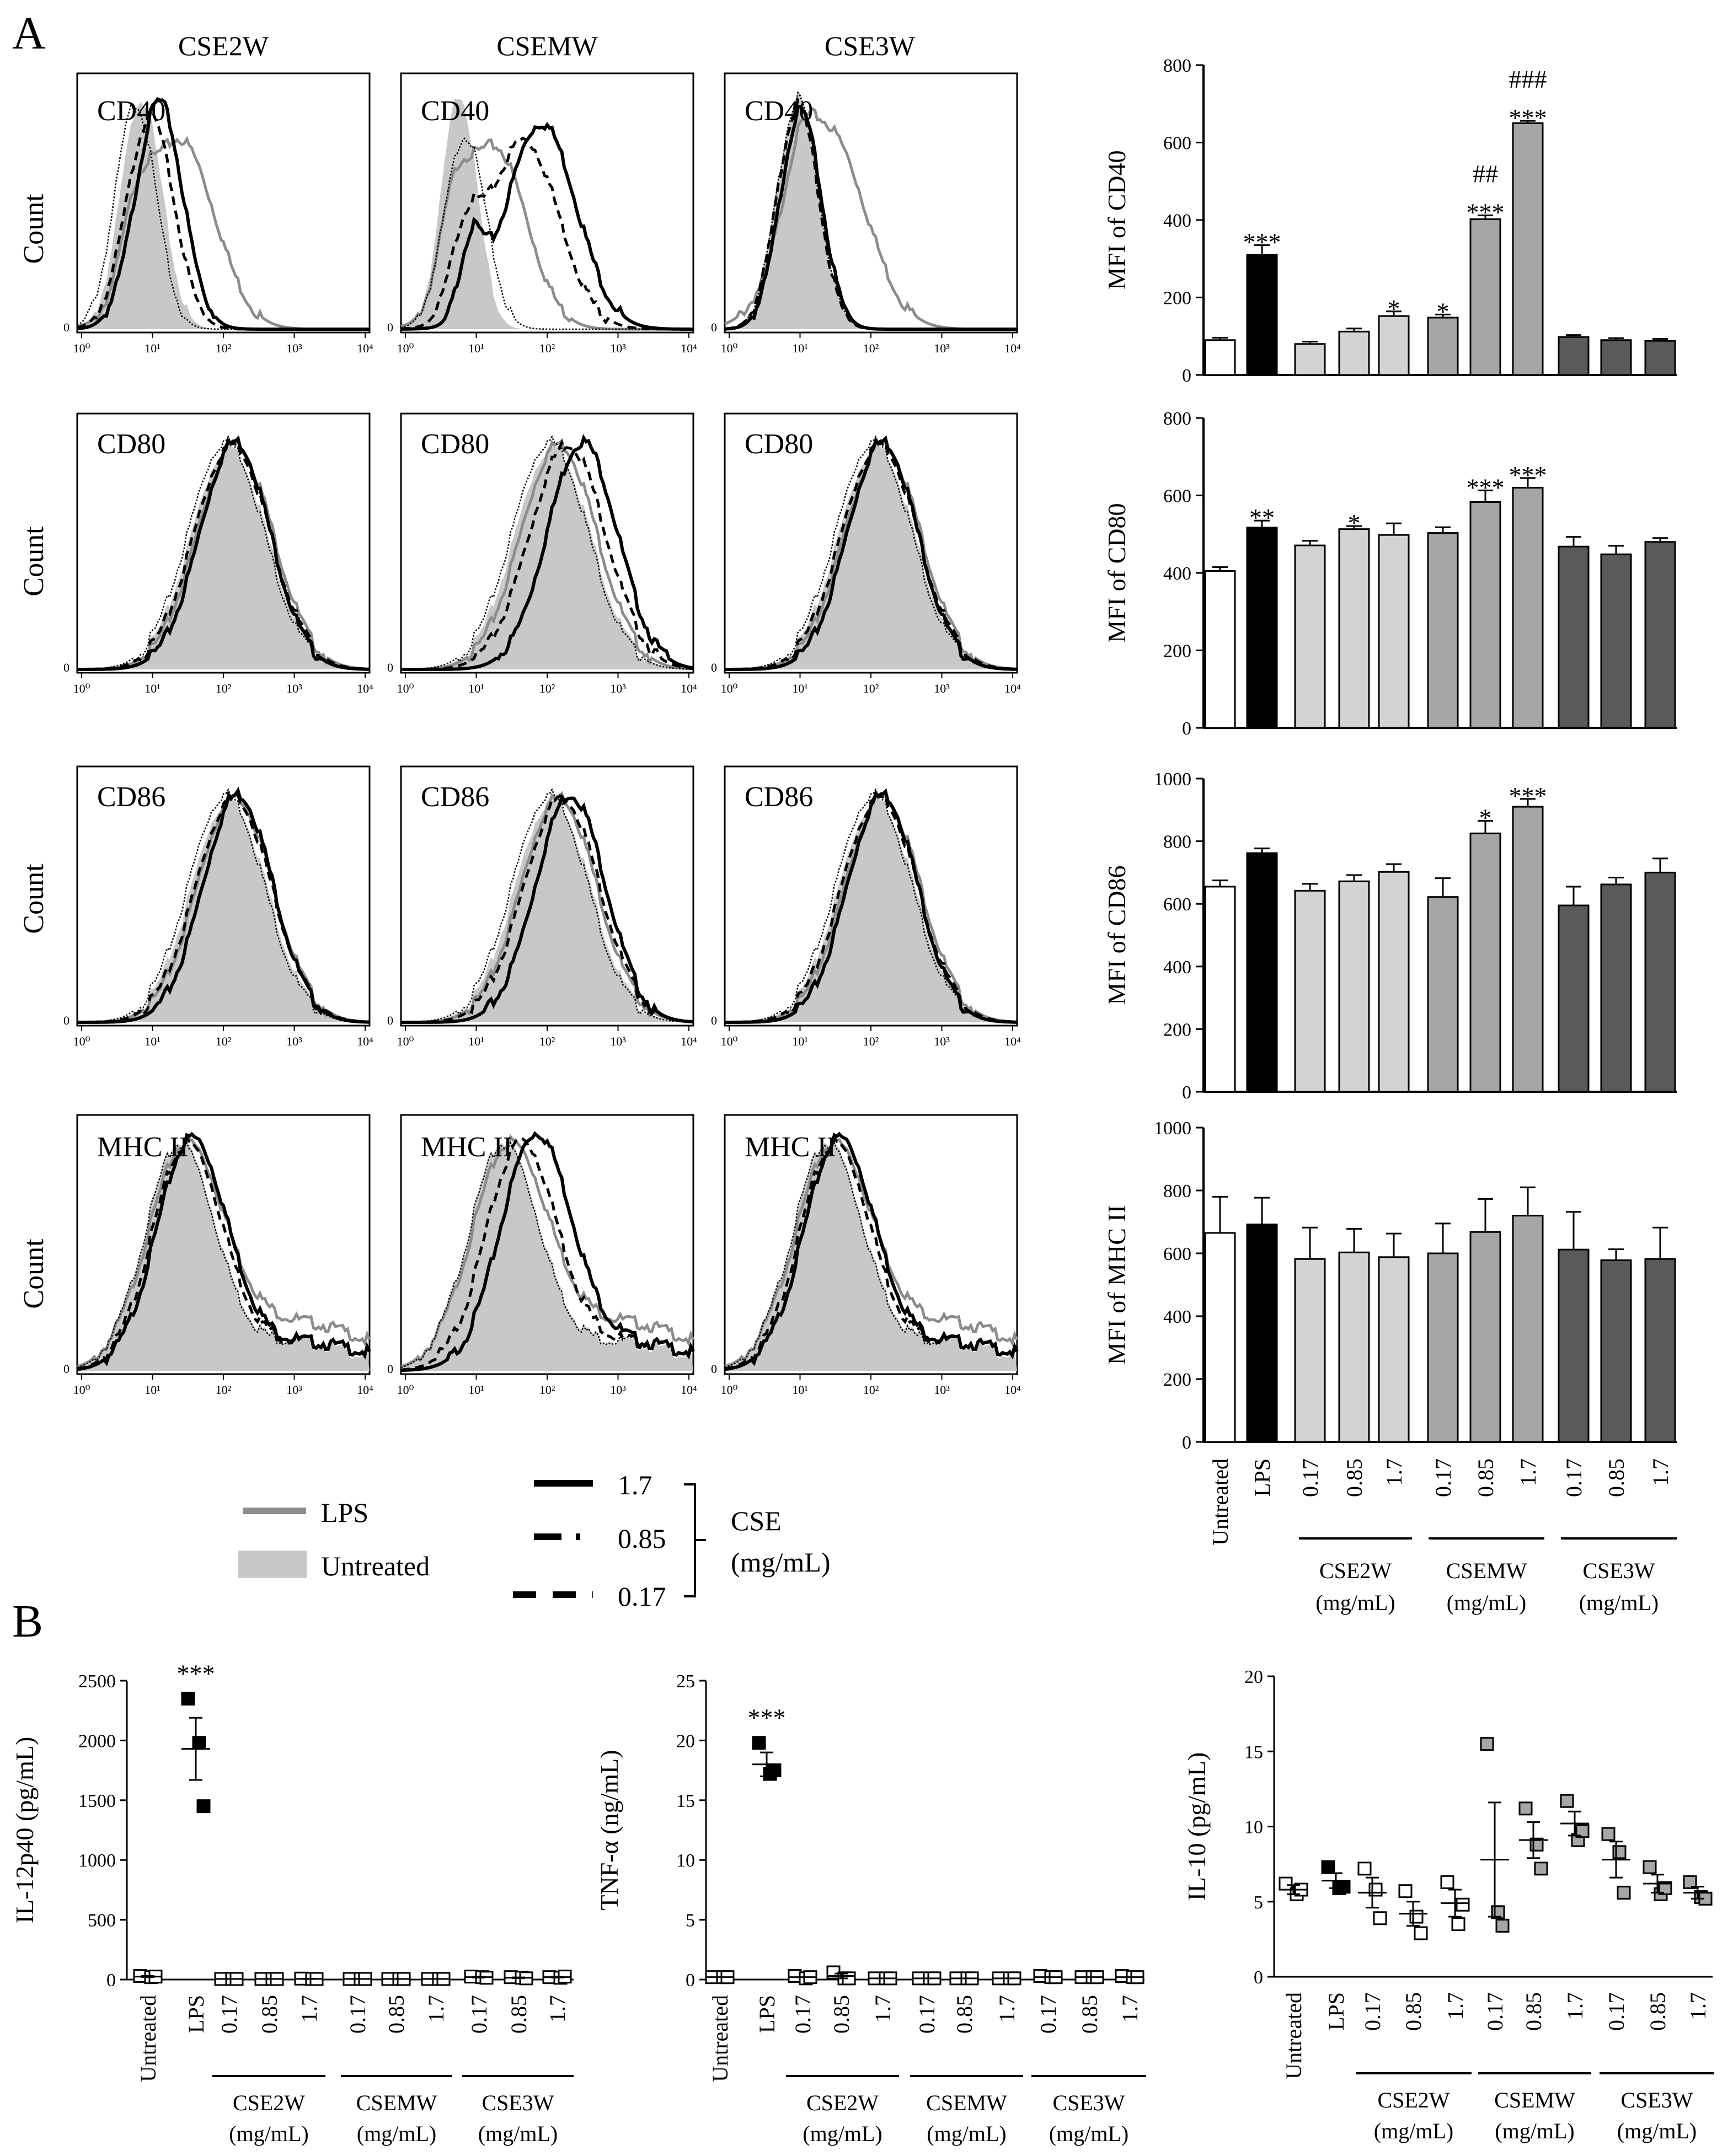 The height and width of the screenshot is (2156, 1733). I want to click on y-axis-label: MFI of CD86, so click(1117, 935).